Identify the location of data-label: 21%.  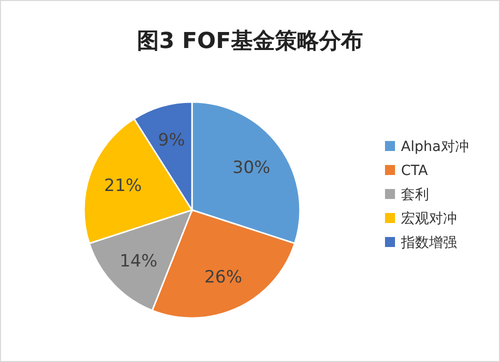
(123, 186).